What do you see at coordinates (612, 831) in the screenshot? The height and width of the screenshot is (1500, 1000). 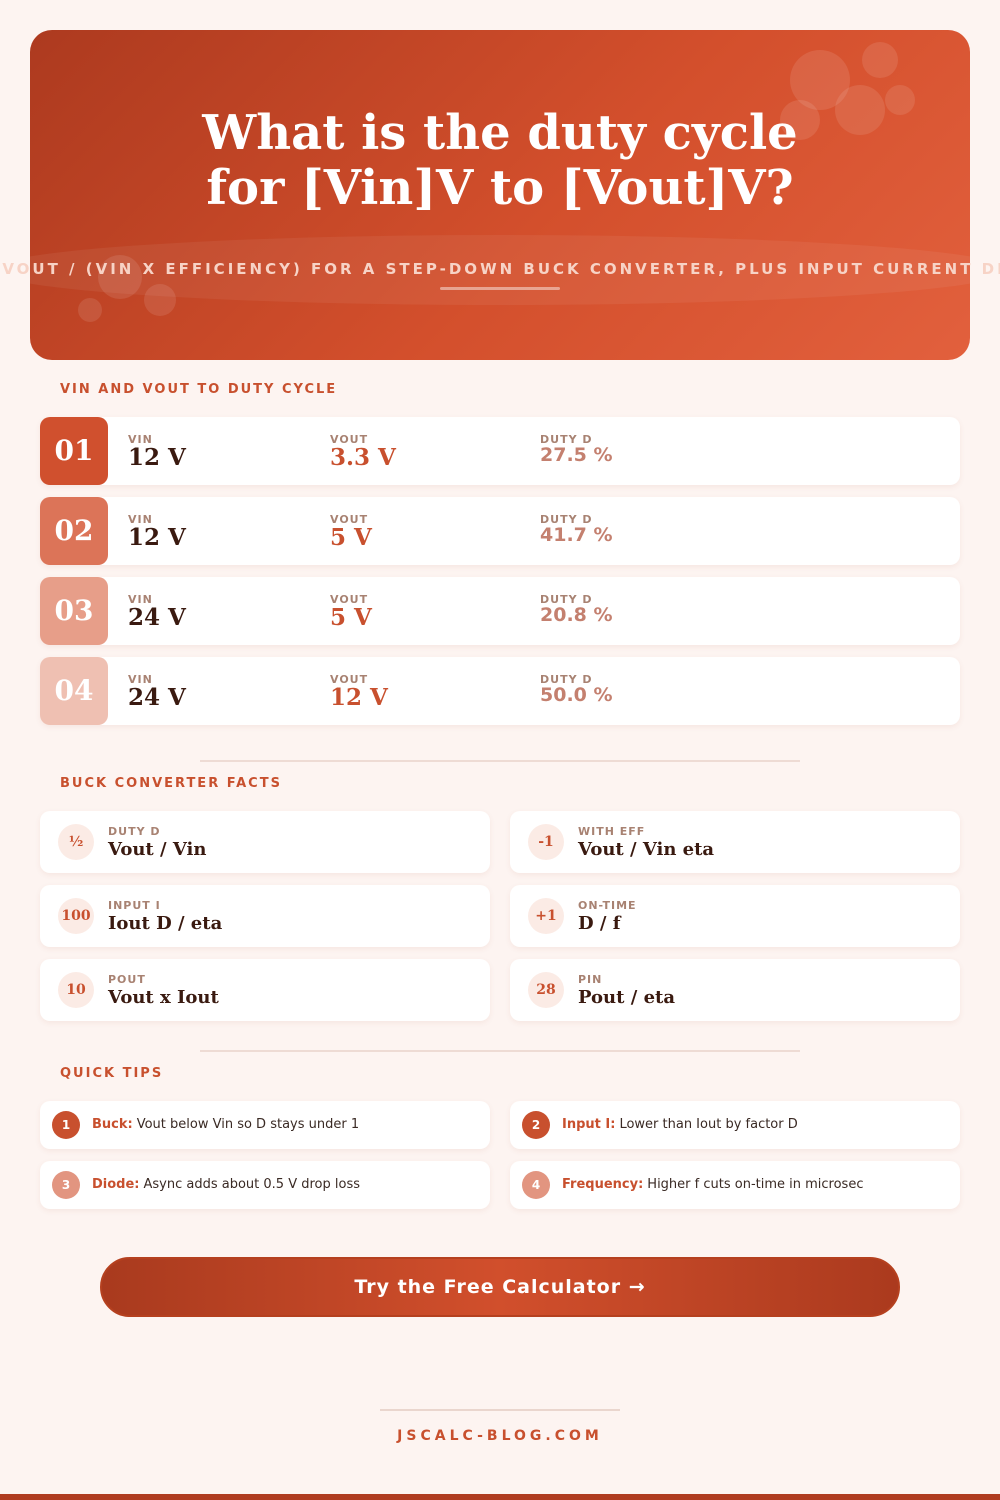 I see `fact-label: WITH EFF` at bounding box center [612, 831].